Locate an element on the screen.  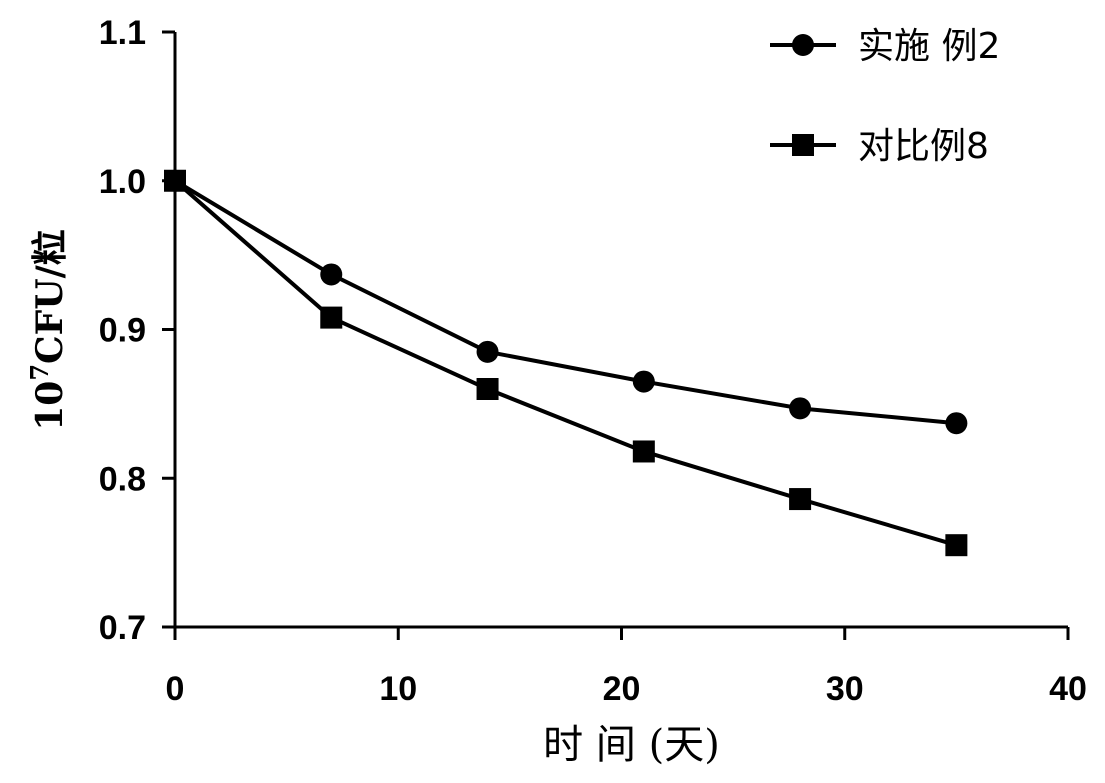
legend-item-1: 实施 例2 is located at coordinates (885, 46).